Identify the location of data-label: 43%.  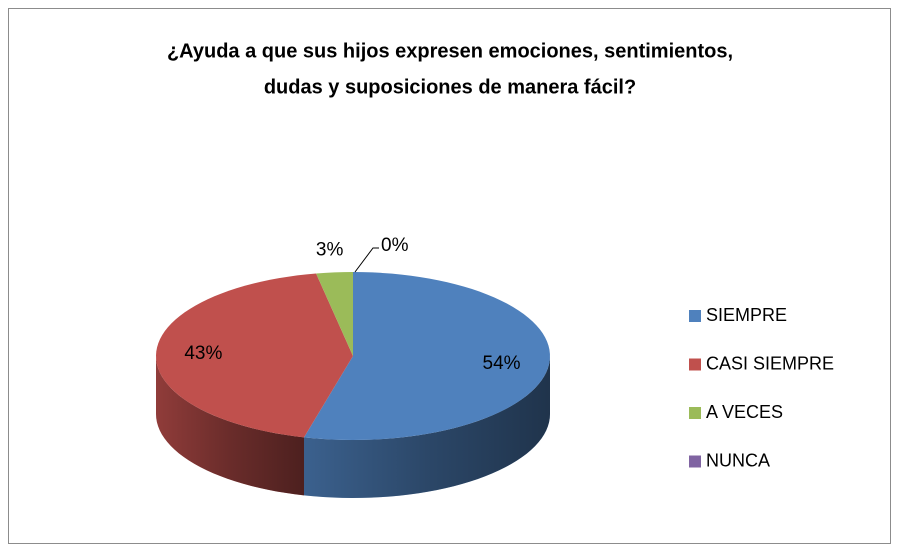
(203, 353).